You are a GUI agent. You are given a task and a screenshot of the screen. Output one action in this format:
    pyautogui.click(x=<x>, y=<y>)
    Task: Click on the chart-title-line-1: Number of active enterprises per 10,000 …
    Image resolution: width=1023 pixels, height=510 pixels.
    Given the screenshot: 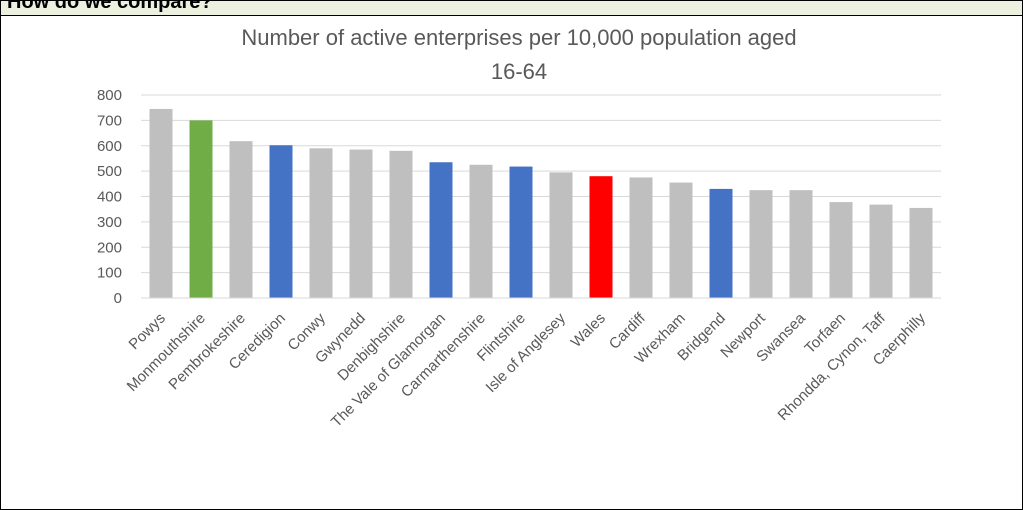 What is the action you would take?
    pyautogui.click(x=518, y=37)
    